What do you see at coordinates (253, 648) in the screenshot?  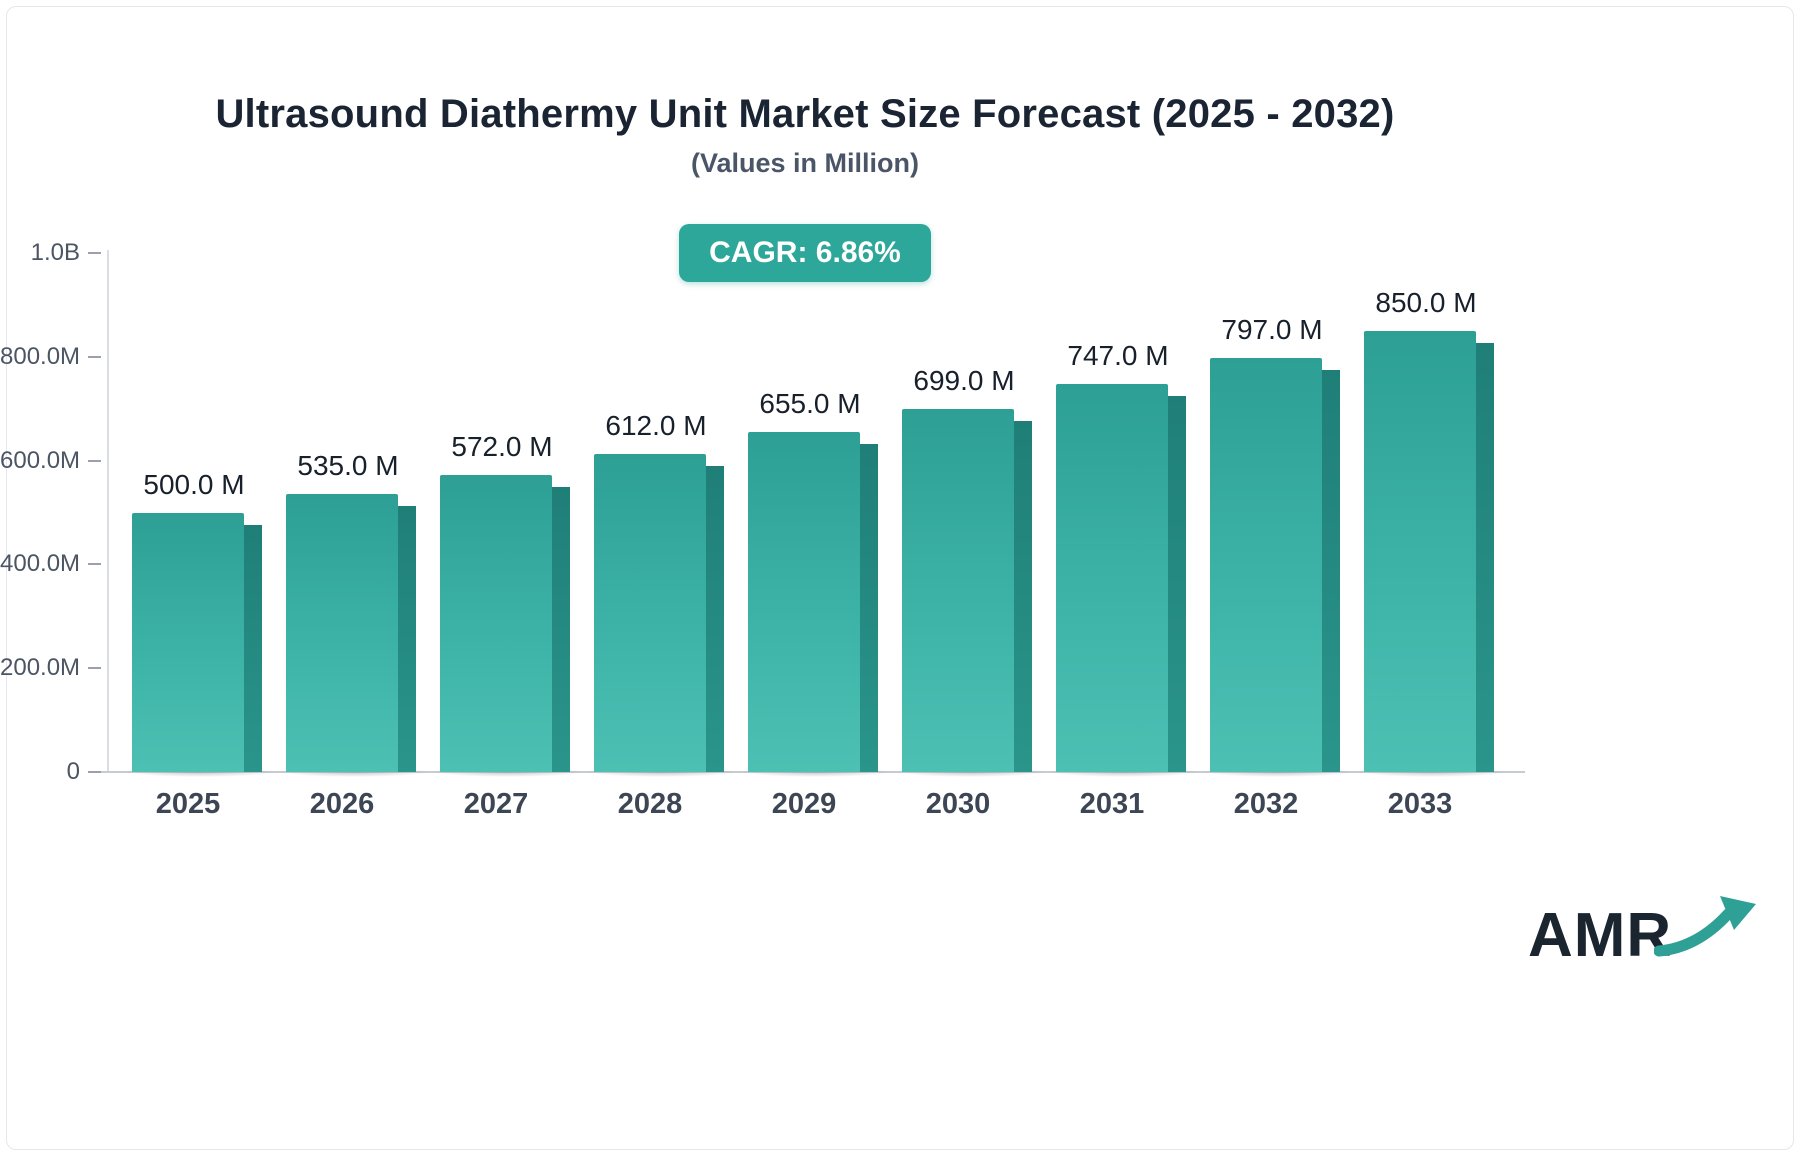 I see `bar-side-2025` at bounding box center [253, 648].